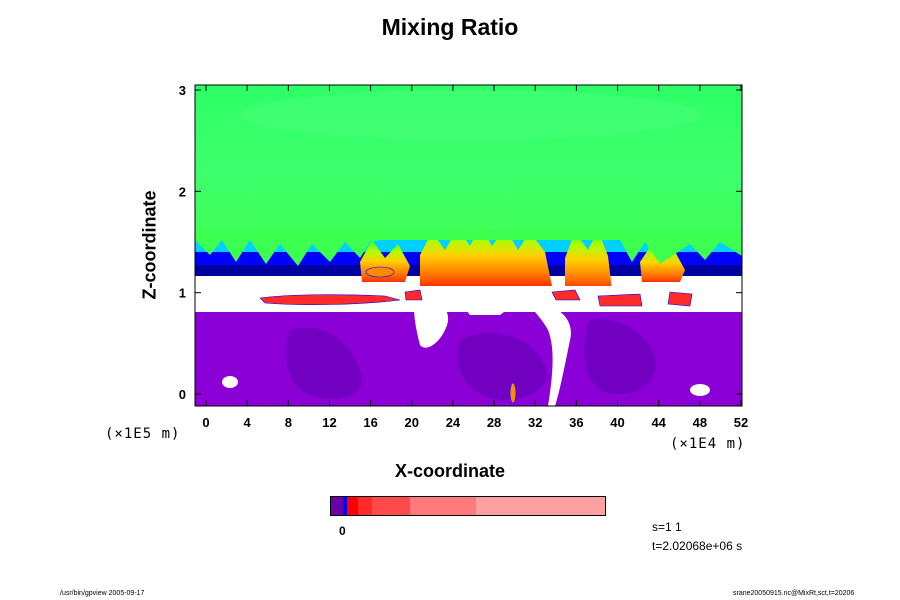 The height and width of the screenshot is (600, 900). Describe the element at coordinates (588, 260) in the screenshot. I see `field-plume-right` at that location.